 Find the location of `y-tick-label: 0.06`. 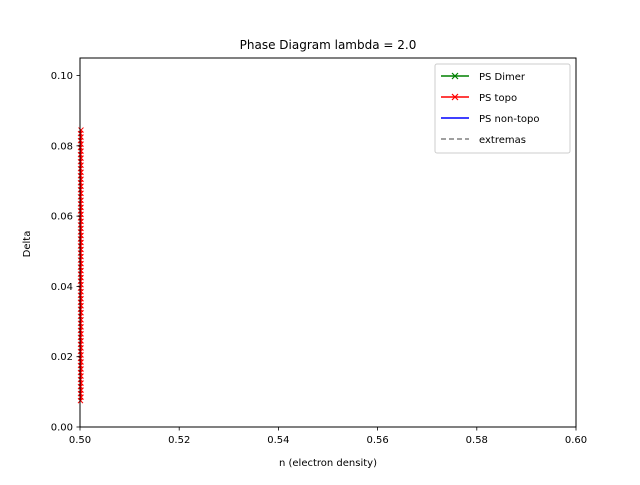

y-tick-label: 0.06 is located at coordinates (62, 217).